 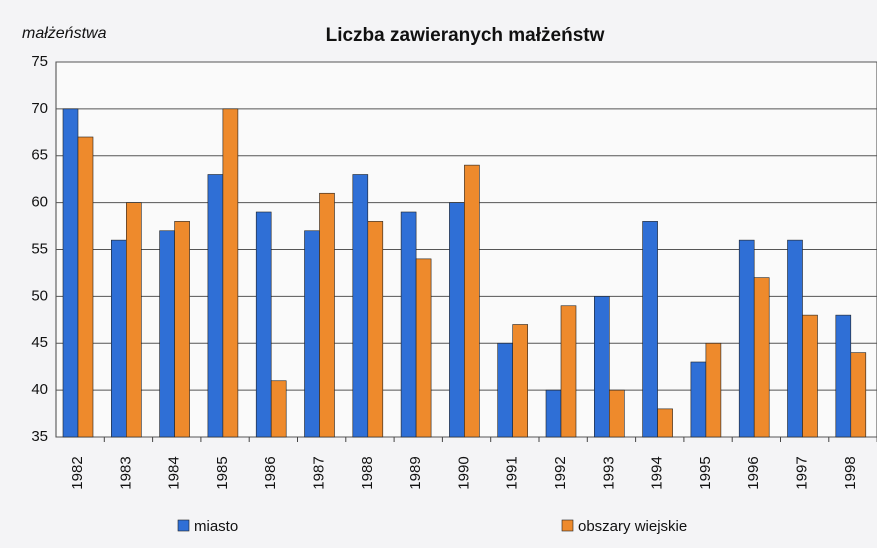 What do you see at coordinates (608, 472) in the screenshot?
I see `x-tick-label: 1993` at bounding box center [608, 472].